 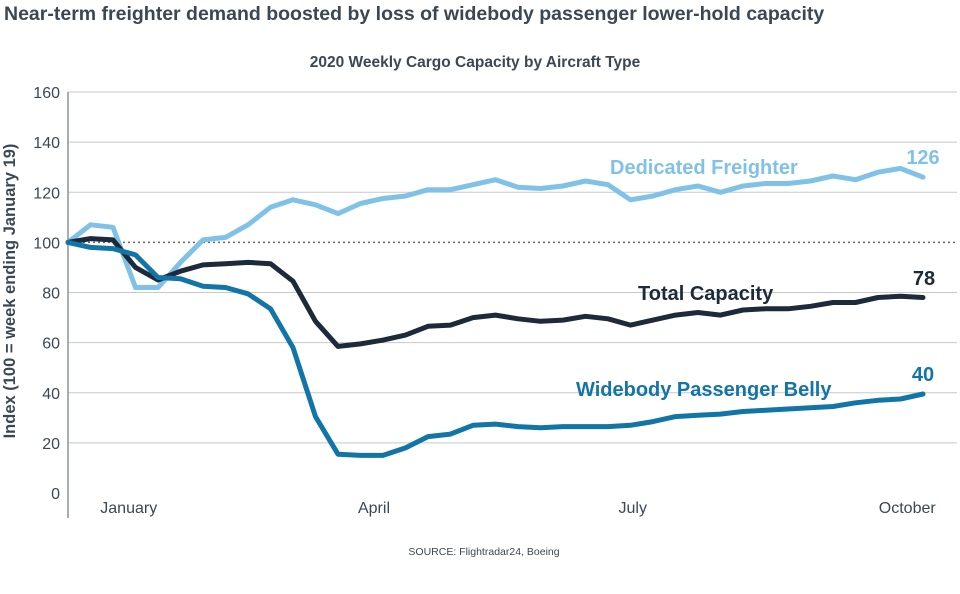 I want to click on source-note: SOURCE: Flightradar24, Boeing, so click(x=483, y=552).